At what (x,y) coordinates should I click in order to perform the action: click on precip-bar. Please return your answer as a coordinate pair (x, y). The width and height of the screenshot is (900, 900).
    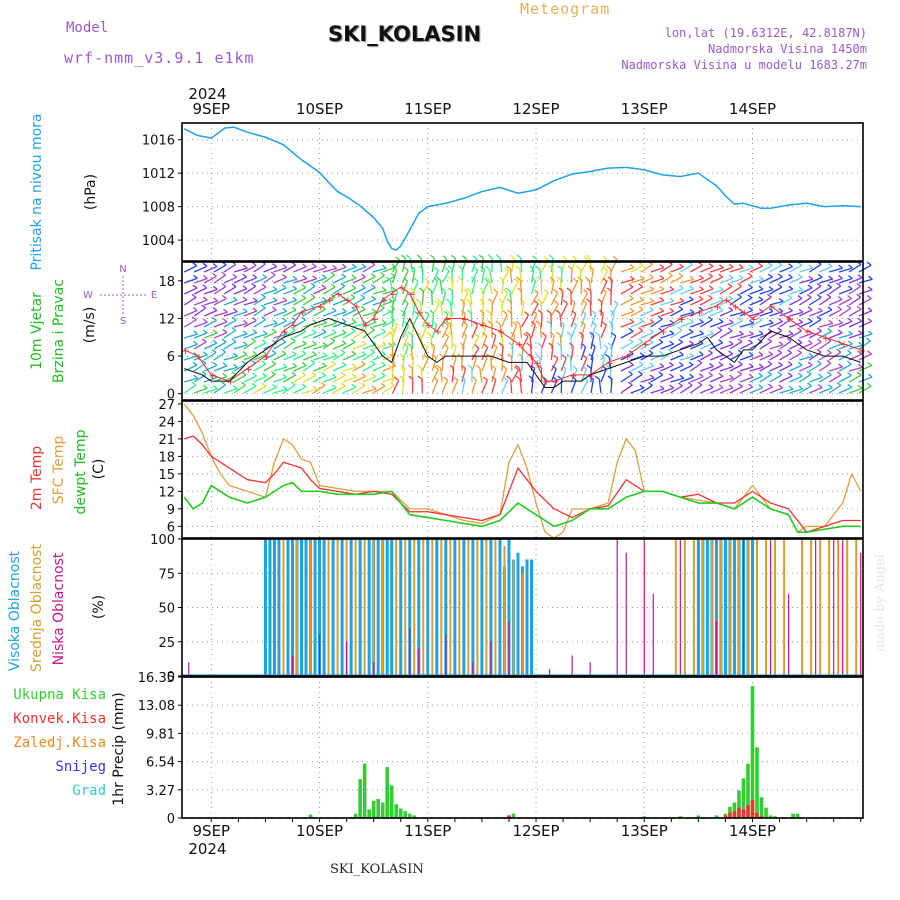
    Looking at the image, I should click on (734, 810).